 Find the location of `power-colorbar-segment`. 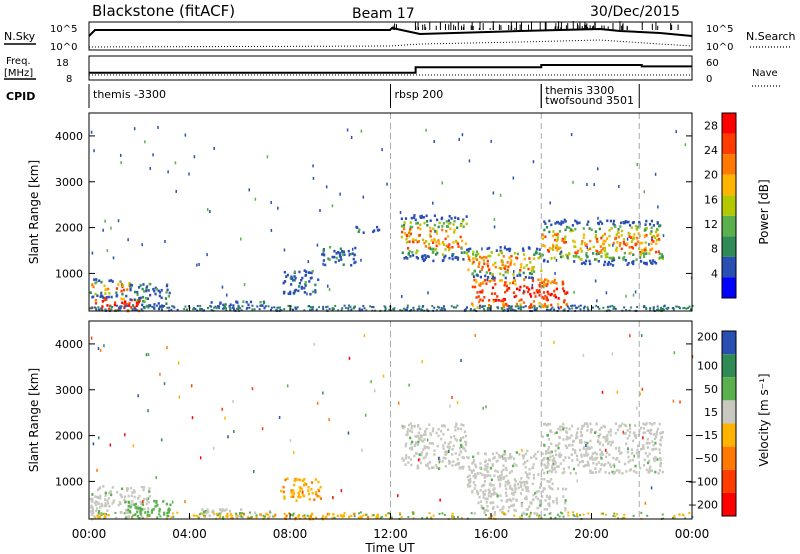

power-colorbar-segment is located at coordinates (729, 144).